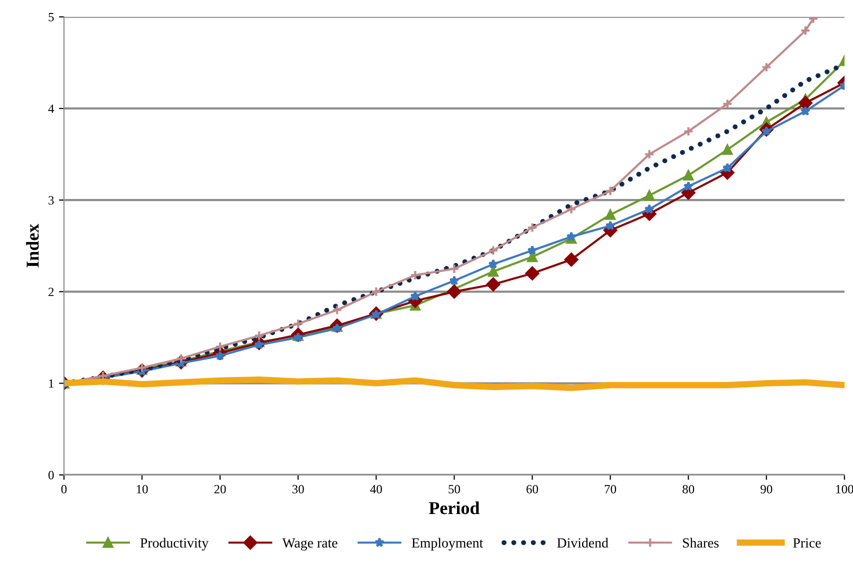  Describe the element at coordinates (51, 383) in the screenshot. I see `y-tick-label: 1` at that location.